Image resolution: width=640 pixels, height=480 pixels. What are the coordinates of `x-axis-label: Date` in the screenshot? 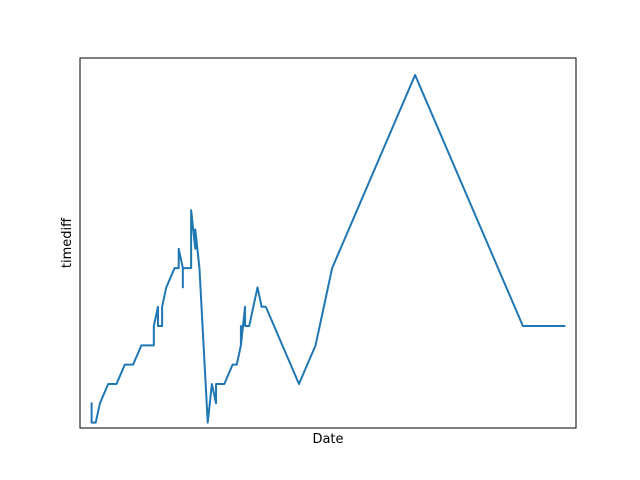 It's located at (327, 439).